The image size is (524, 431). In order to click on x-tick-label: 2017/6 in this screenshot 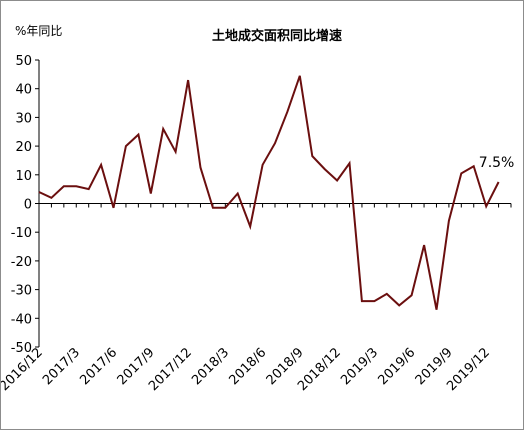, I will do `click(98, 366)`.